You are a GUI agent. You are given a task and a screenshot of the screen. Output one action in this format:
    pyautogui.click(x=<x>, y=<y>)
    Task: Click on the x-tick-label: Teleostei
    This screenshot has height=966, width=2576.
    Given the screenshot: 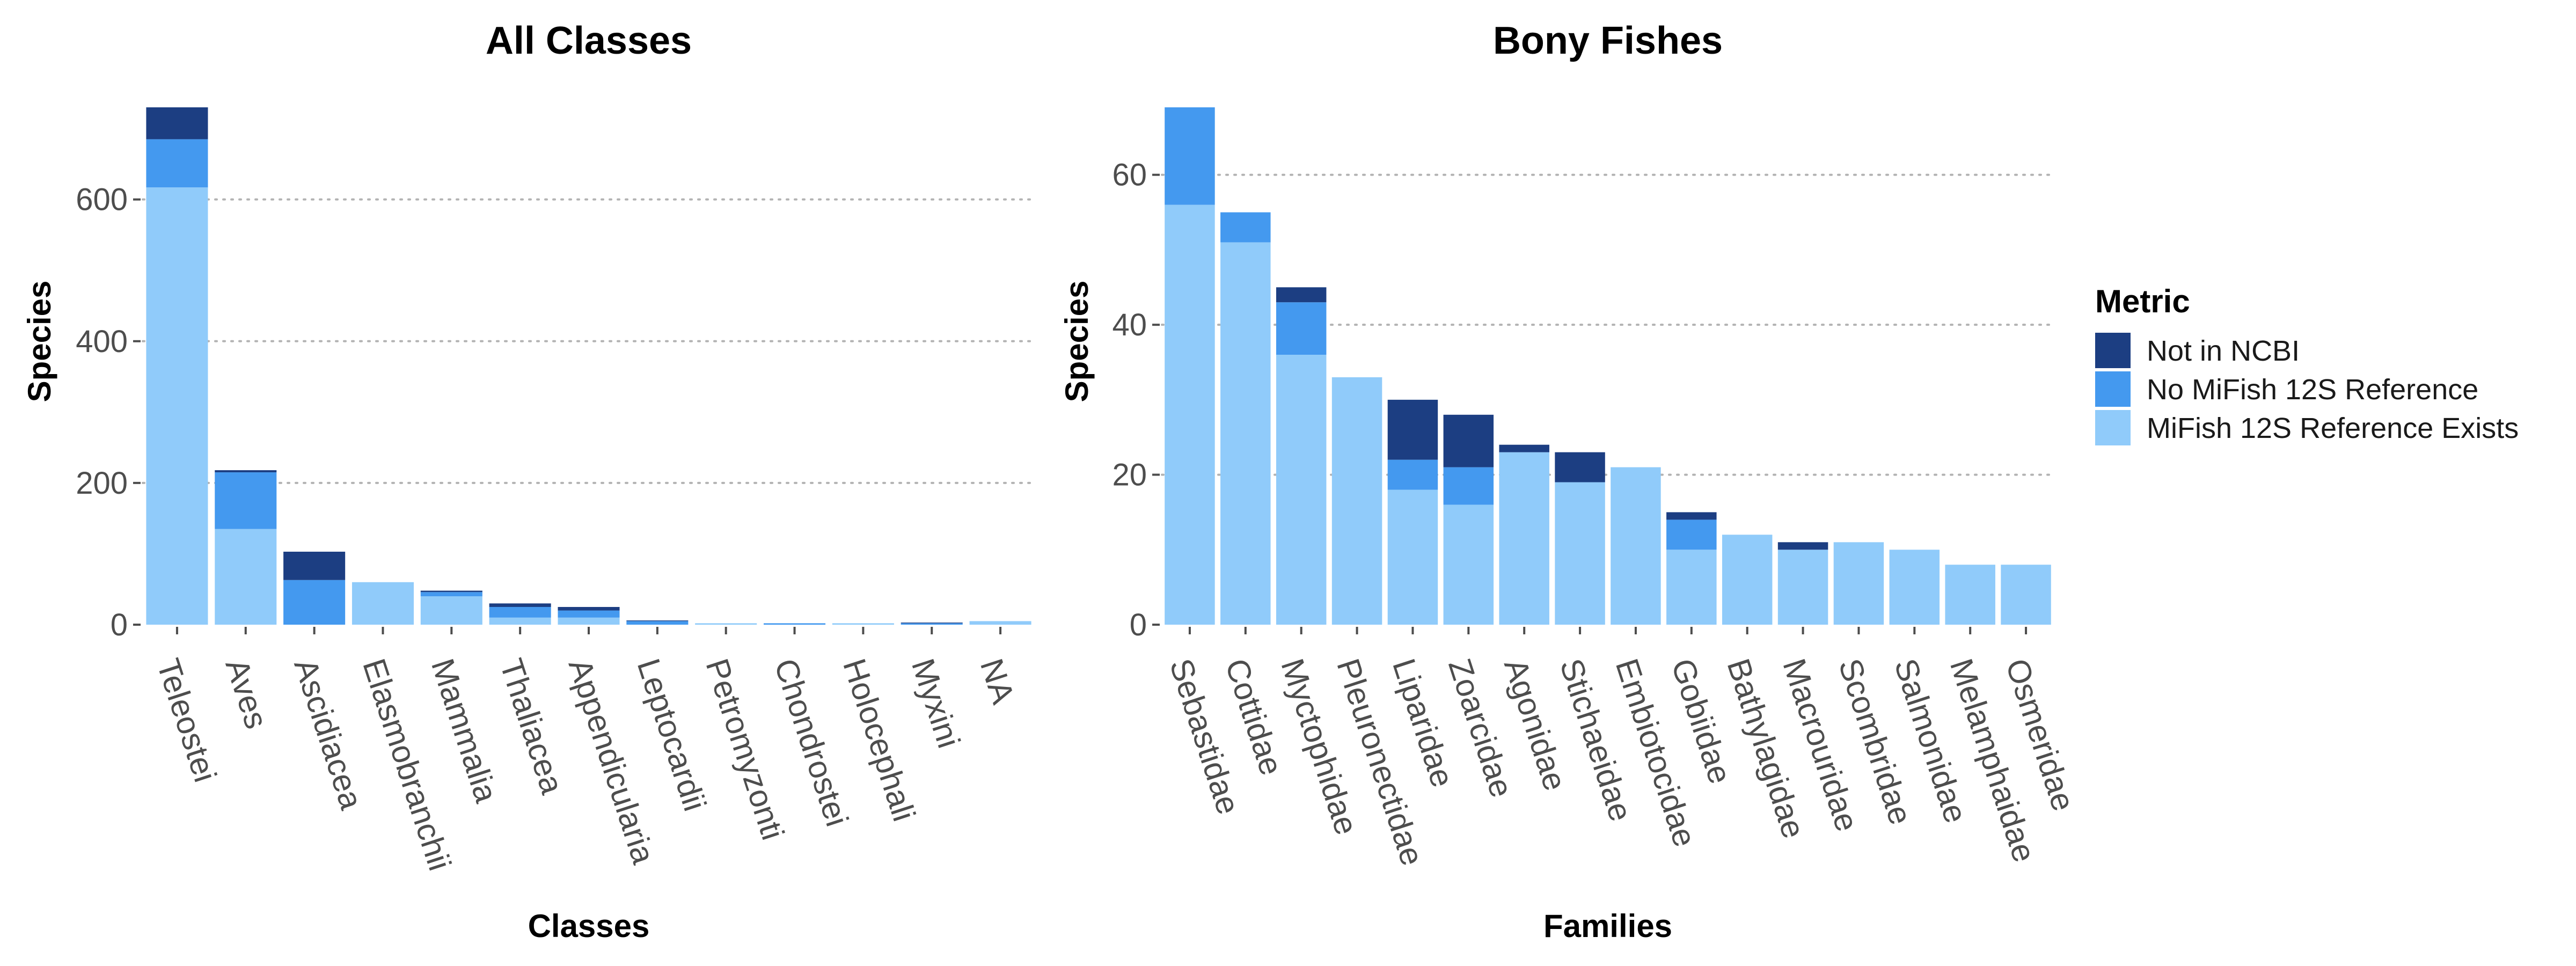 What is the action you would take?
    pyautogui.click(x=187, y=720)
    